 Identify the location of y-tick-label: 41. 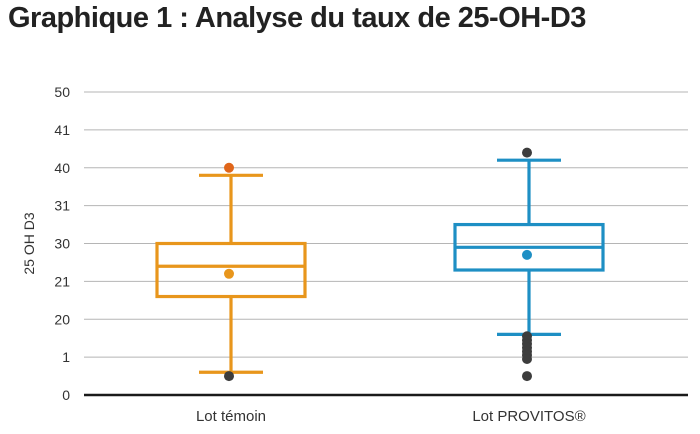
(62, 130).